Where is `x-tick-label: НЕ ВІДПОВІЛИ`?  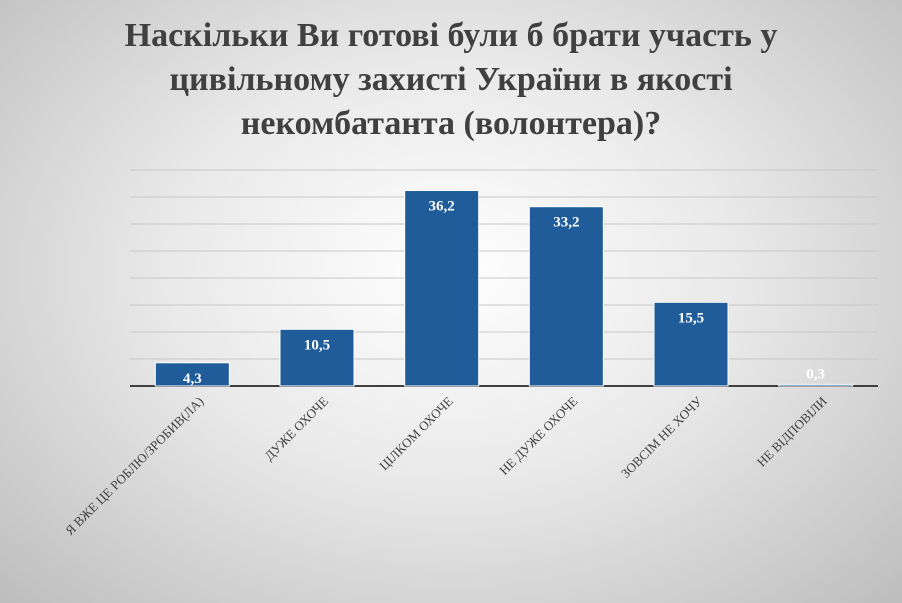
x-tick-label: НЕ ВІДПОВІЛИ is located at coordinates (792, 432).